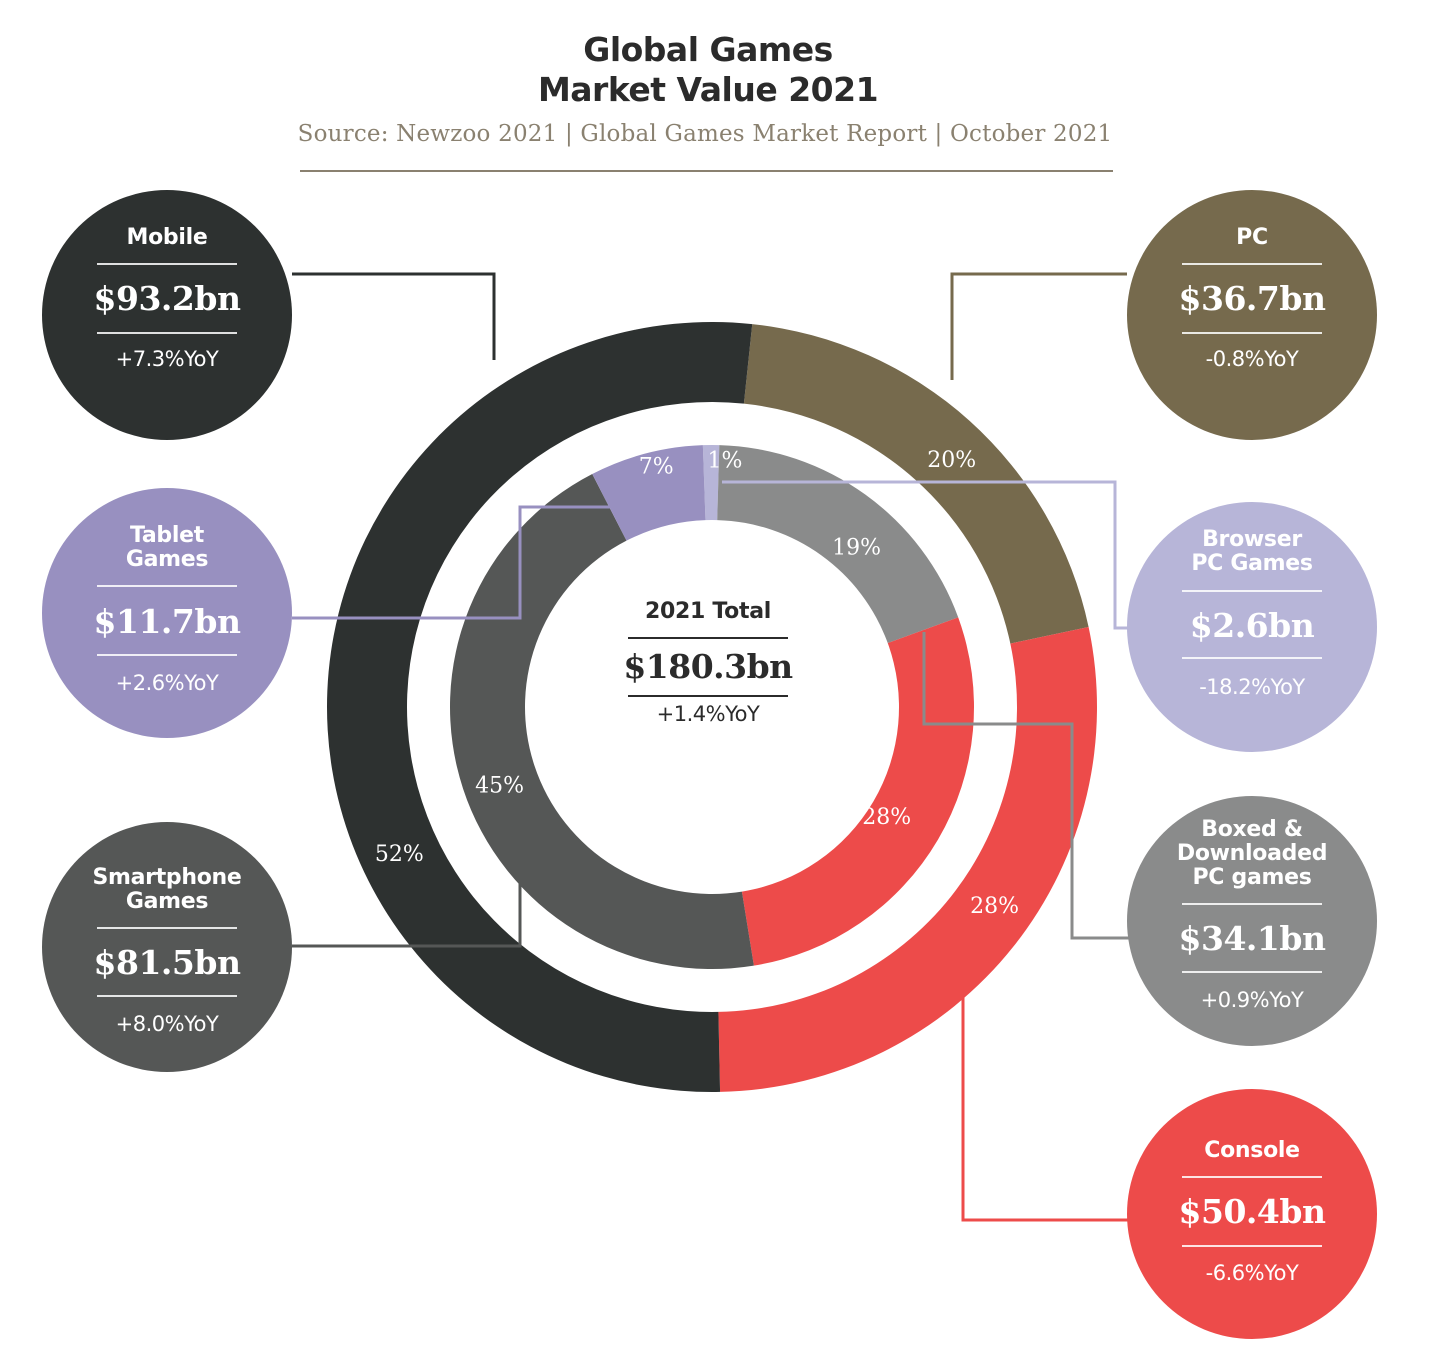  What do you see at coordinates (1038, 326) in the screenshot?
I see `pc-connector` at bounding box center [1038, 326].